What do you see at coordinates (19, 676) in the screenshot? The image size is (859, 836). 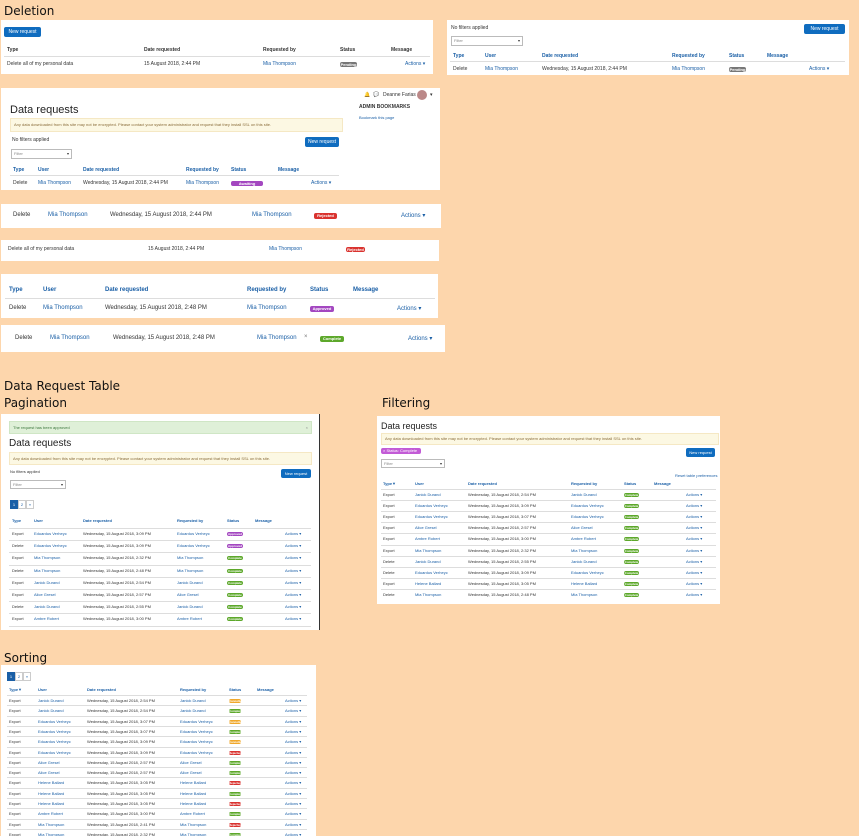 I see `page-2-button: 2` at bounding box center [19, 676].